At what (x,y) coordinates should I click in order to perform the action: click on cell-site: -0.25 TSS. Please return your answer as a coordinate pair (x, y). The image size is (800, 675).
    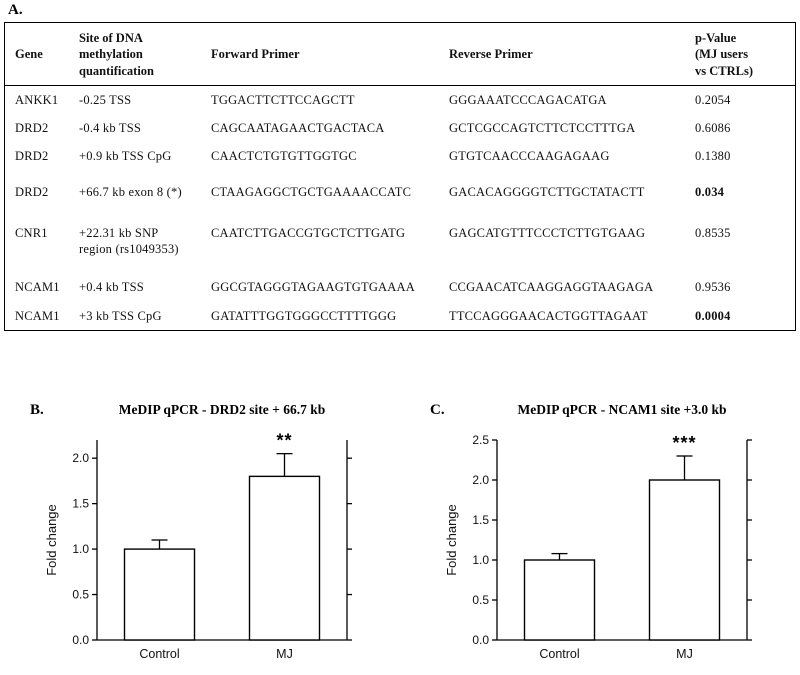
    Looking at the image, I should click on (105, 99).